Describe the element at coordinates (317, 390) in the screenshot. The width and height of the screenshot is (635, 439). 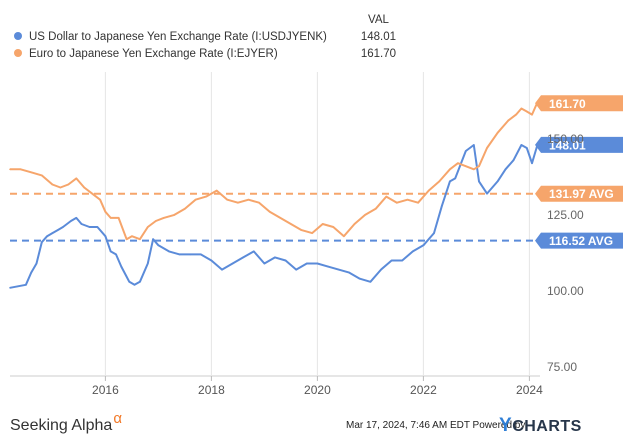
I see `x-tick-label: 2020` at that location.